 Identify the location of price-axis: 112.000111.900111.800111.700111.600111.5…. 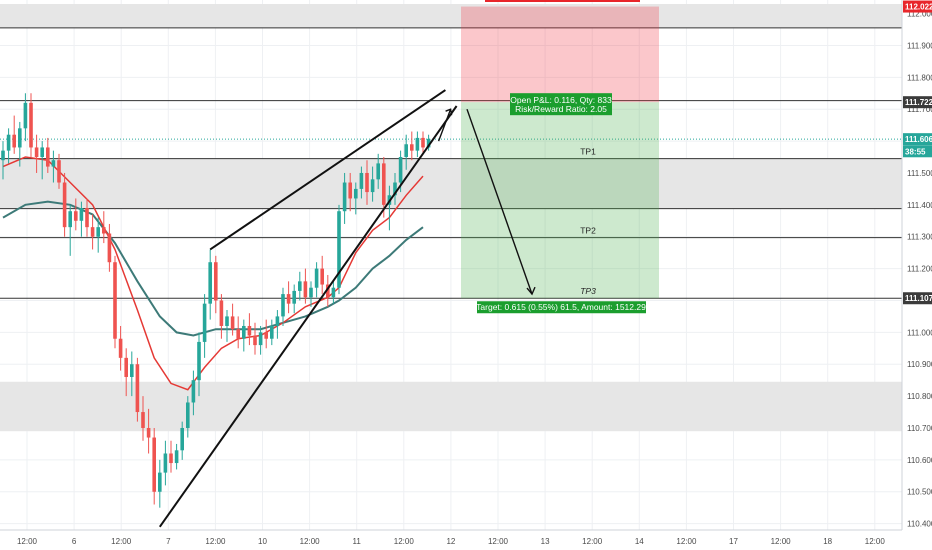
(916, 275).